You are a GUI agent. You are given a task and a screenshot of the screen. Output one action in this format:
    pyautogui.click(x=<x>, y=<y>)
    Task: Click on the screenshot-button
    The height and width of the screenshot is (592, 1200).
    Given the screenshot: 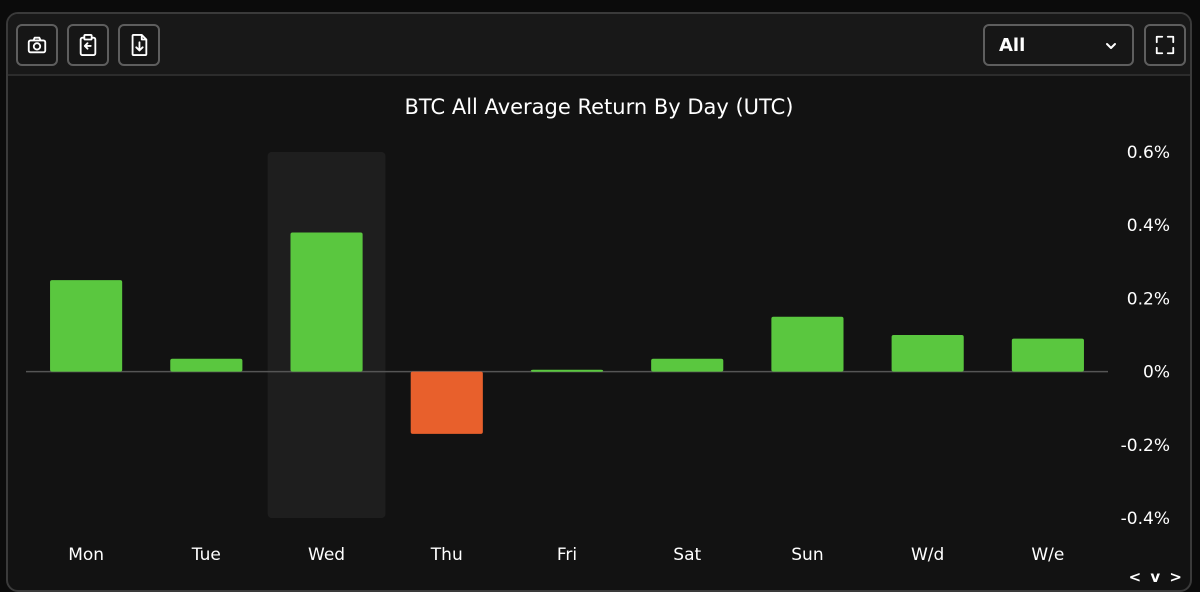 What is the action you would take?
    pyautogui.click(x=37, y=45)
    